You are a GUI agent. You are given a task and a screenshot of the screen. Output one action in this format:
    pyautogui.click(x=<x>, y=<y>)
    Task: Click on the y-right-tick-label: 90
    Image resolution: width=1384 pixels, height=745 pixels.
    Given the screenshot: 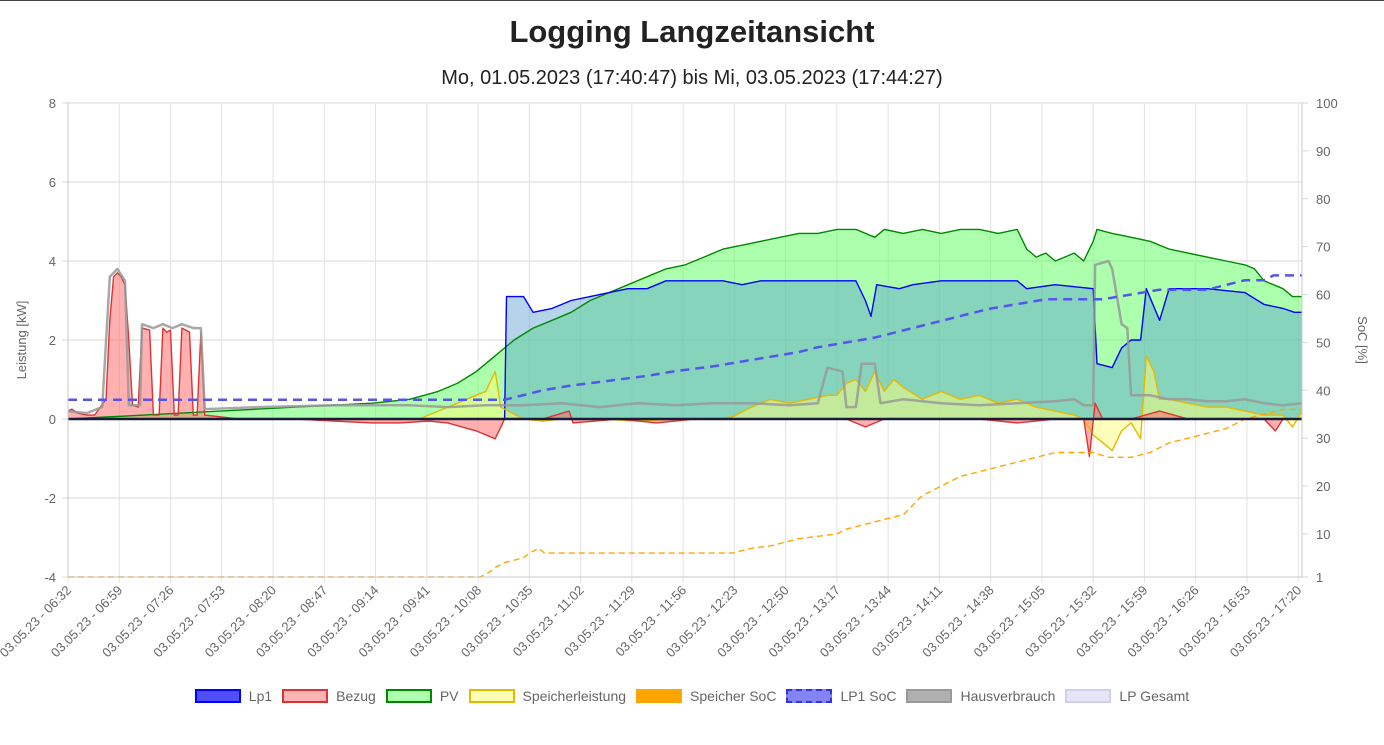 What is the action you would take?
    pyautogui.click(x=1323, y=151)
    